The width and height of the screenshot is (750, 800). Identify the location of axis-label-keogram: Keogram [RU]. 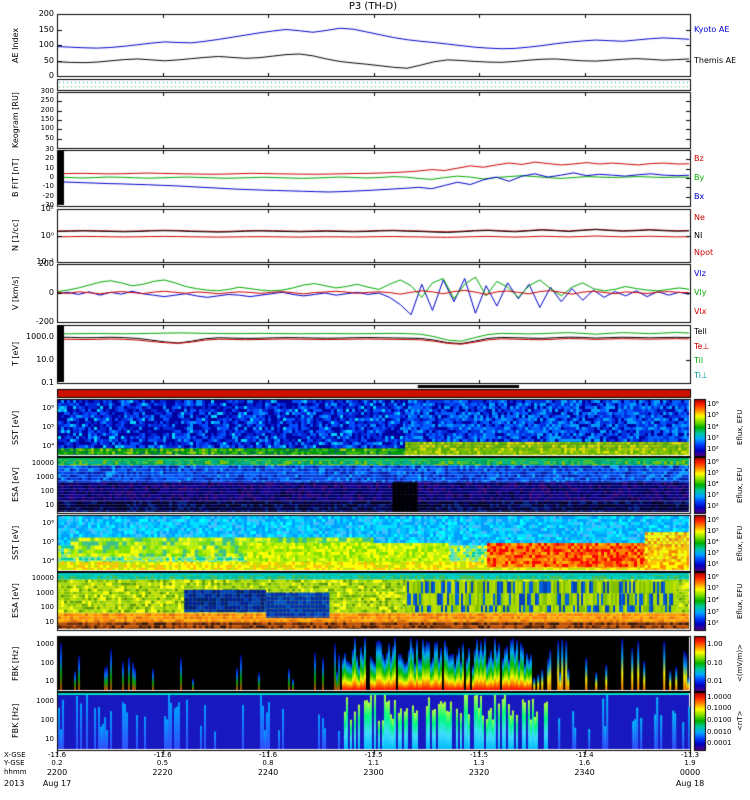
(15, 120).